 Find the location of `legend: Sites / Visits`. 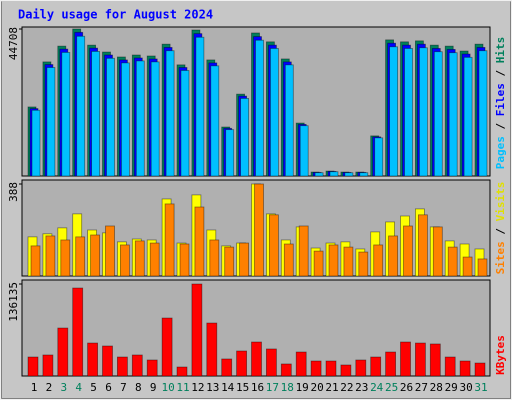

legend: Sites / Visits is located at coordinates (500, 228).